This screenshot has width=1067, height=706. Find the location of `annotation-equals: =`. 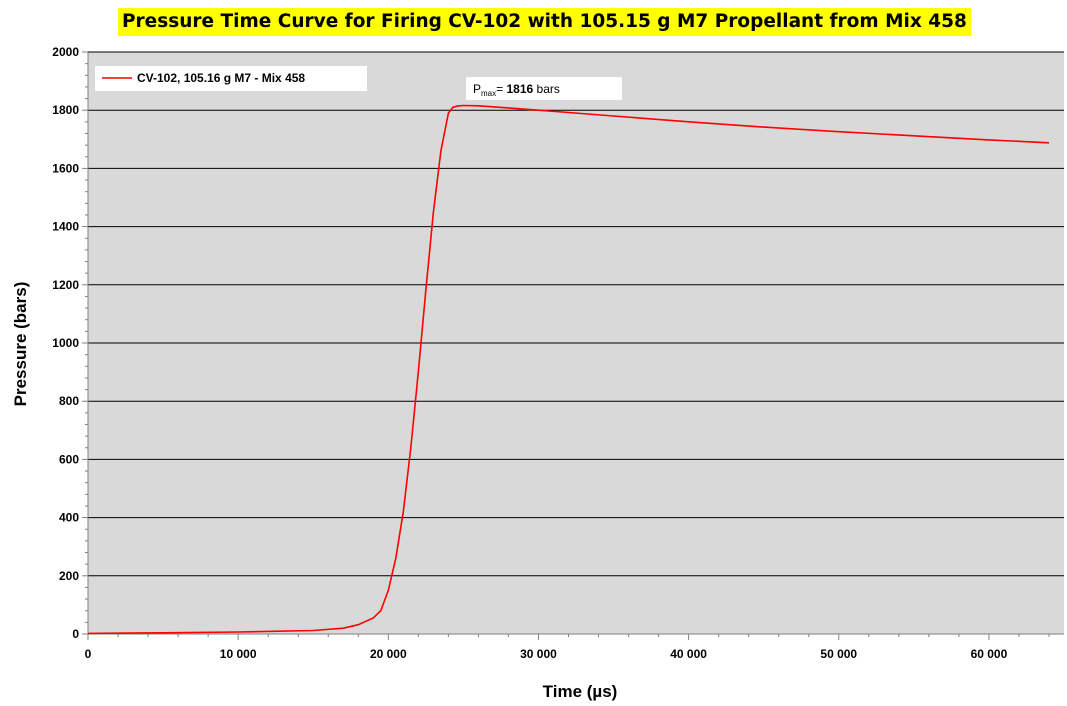

annotation-equals: = is located at coordinates (501, 89).